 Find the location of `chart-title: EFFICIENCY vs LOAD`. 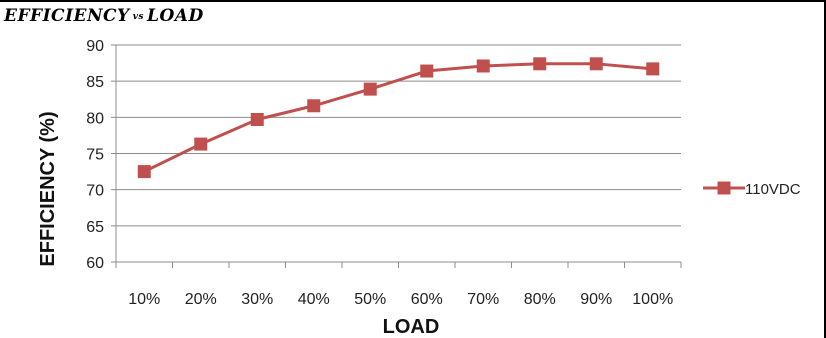

chart-title: EFFICIENCY vs LOAD is located at coordinates (104, 16).